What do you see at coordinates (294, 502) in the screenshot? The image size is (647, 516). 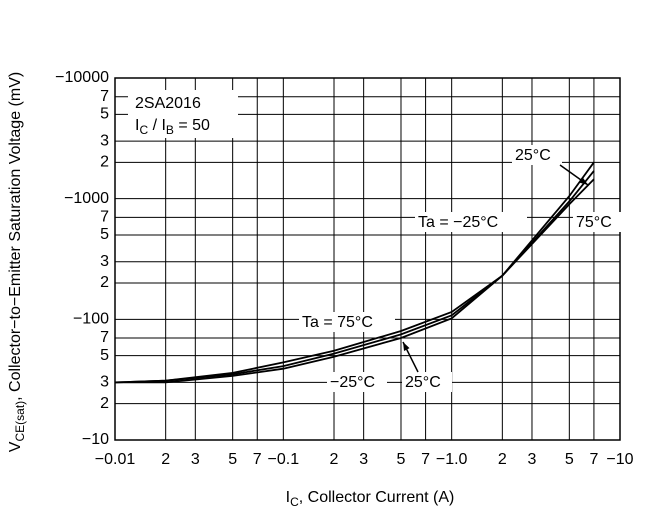 I see `x-axis-label-part: C` at bounding box center [294, 502].